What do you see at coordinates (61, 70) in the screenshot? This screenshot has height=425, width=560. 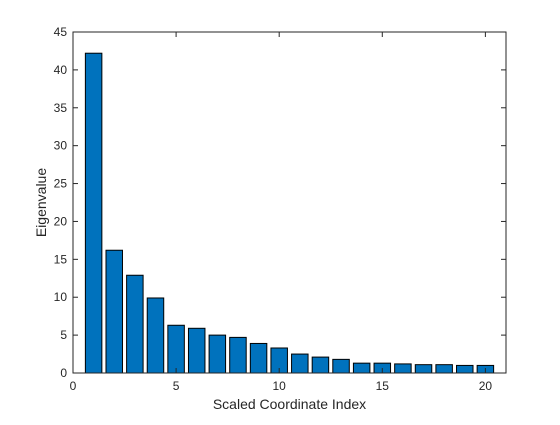 I see `y-tick-label-40: 40` at bounding box center [61, 70].